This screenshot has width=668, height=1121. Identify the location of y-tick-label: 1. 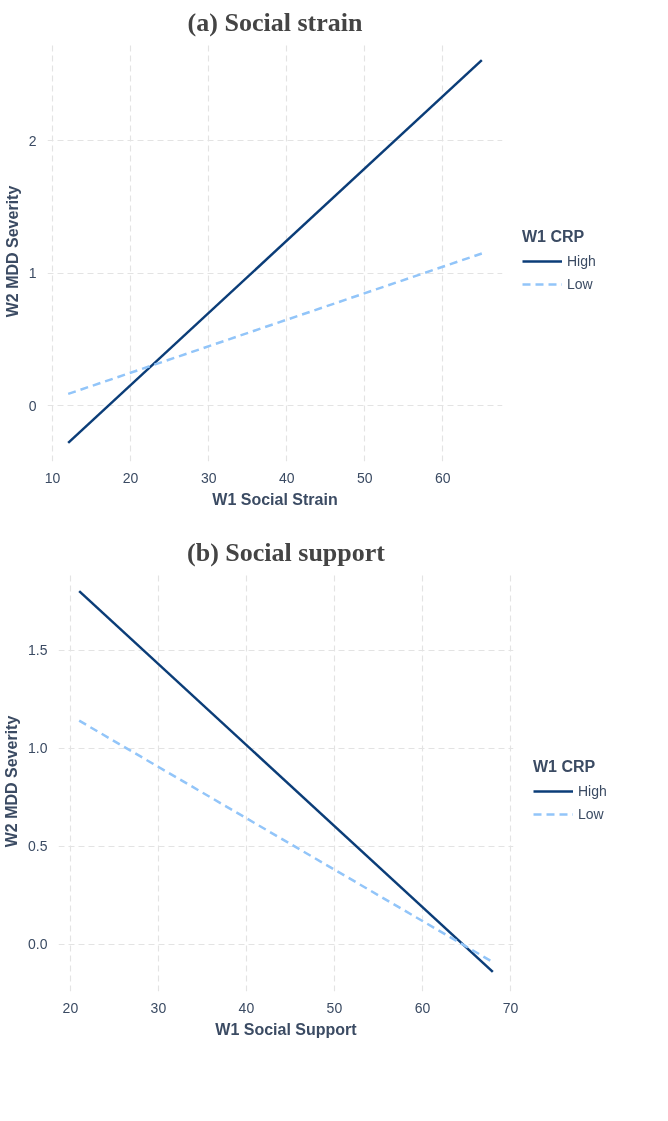
(32, 273).